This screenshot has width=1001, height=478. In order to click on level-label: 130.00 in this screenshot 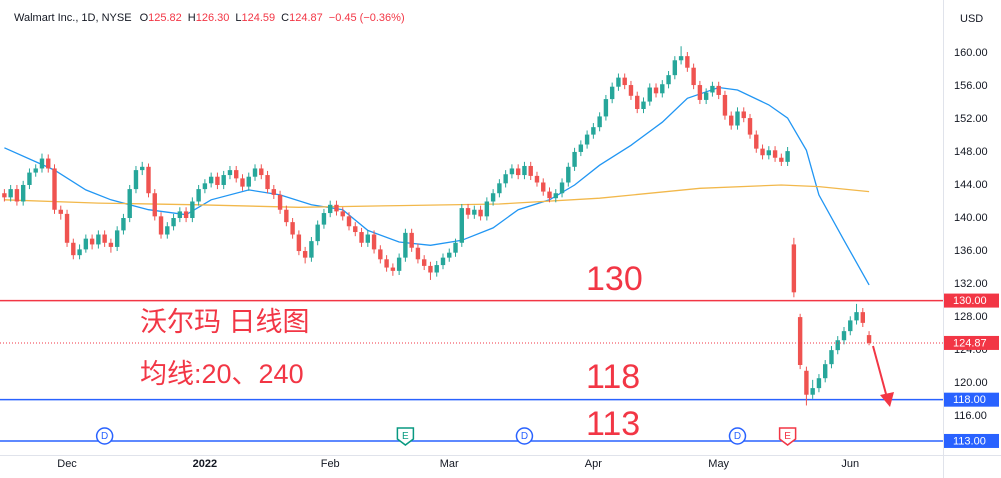, I will do `click(970, 301)`.